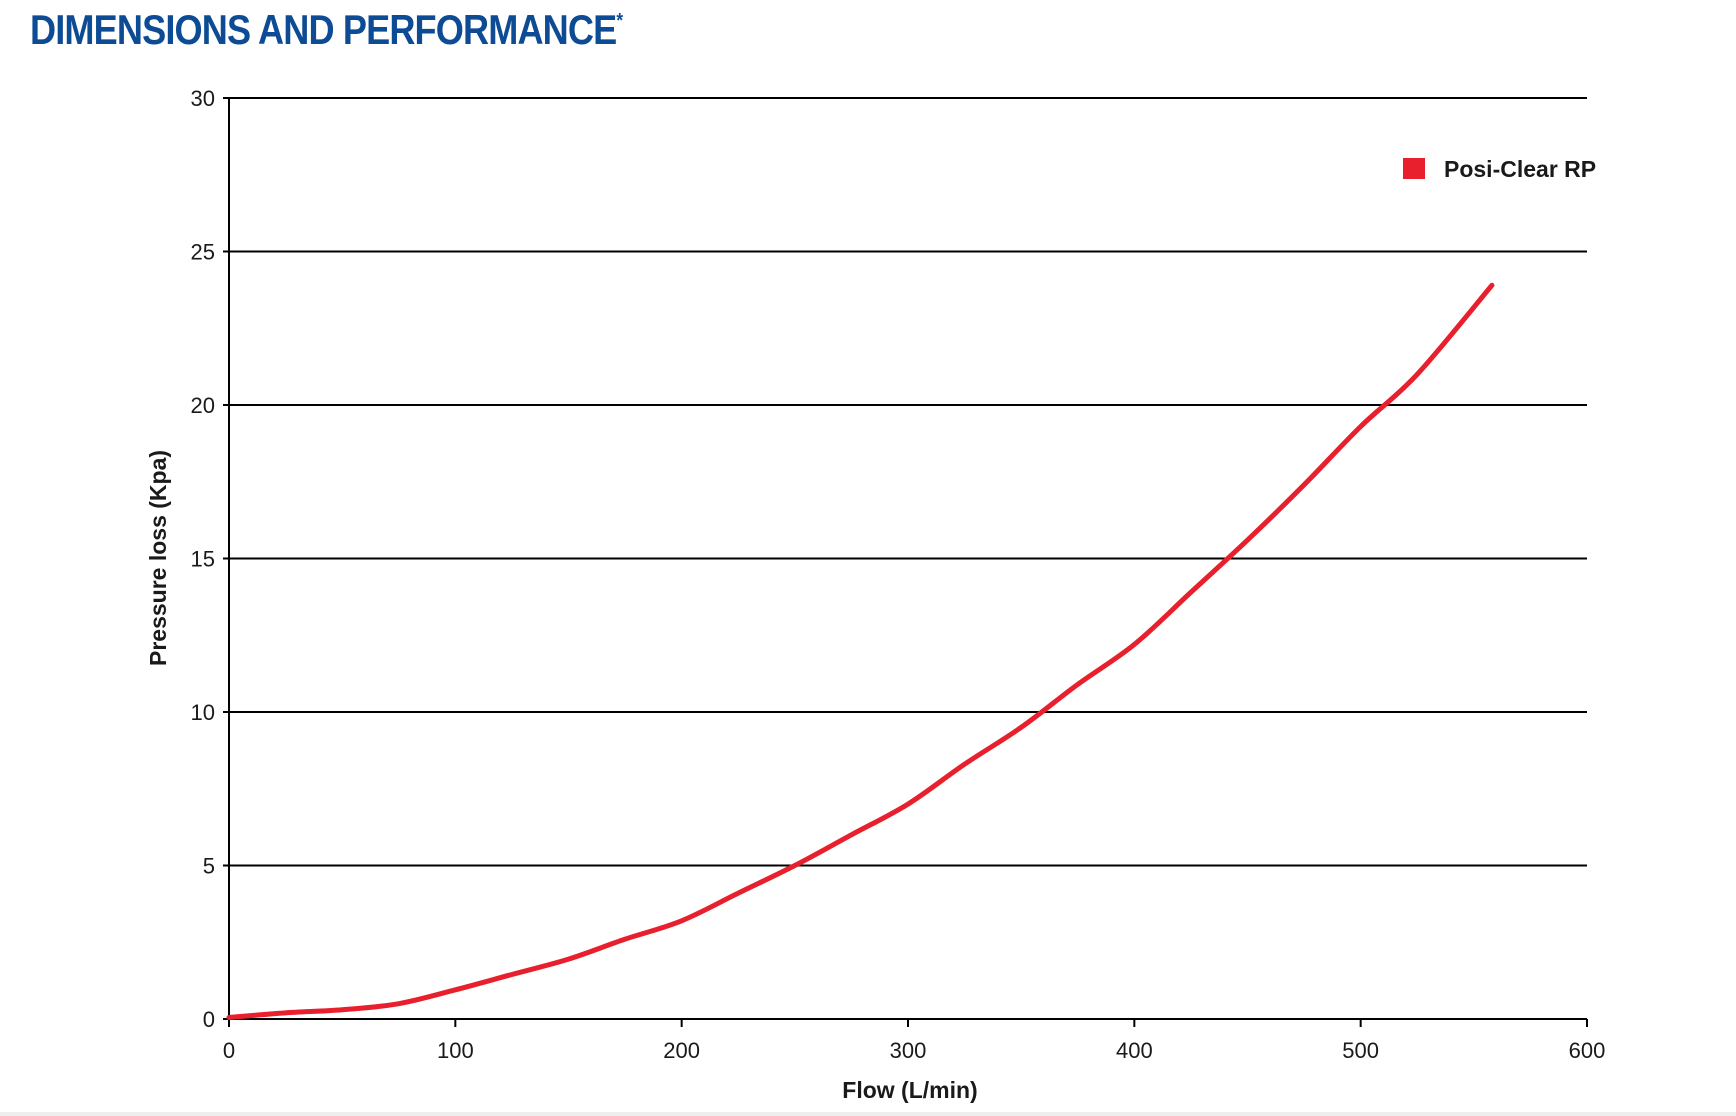 Image resolution: width=1736 pixels, height=1116 pixels. I want to click on y-tick-label: 25, so click(203, 252).